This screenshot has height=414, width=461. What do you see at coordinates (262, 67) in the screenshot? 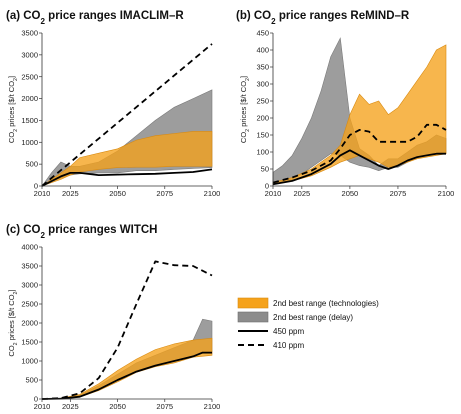
I see `y-tick-label: 350` at bounding box center [262, 67].